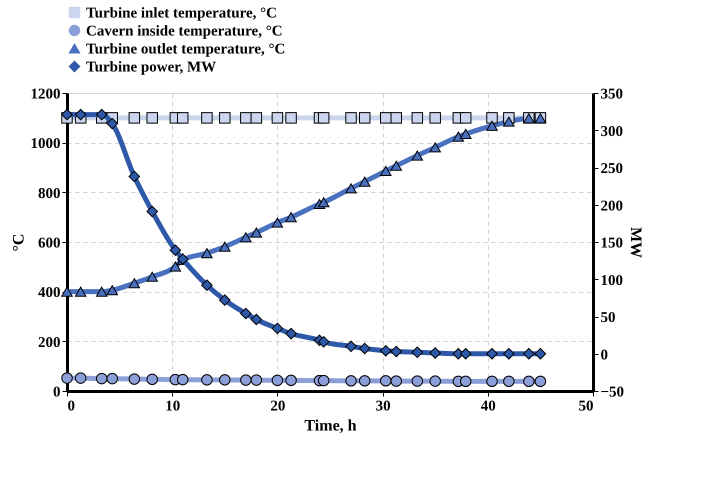 Image resolution: width=706 pixels, height=501 pixels. Describe the element at coordinates (604, 355) in the screenshot. I see `y2-tick-label: 0` at that location.